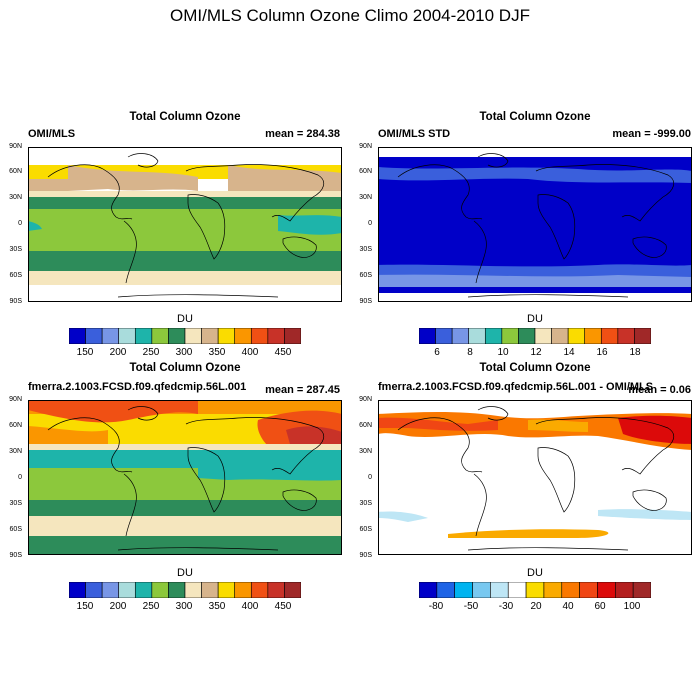 Image resolution: width=700 pixels, height=700 pixels. What do you see at coordinates (118, 606) in the screenshot?
I see `colorbar-tick: 200` at bounding box center [118, 606].